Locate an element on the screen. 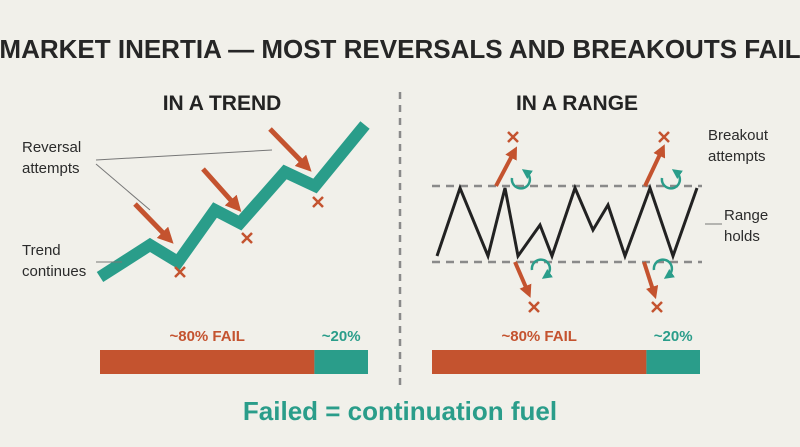 Image resolution: width=800 pixels, height=447 pixels. reversal-arrows is located at coordinates (222, 185).